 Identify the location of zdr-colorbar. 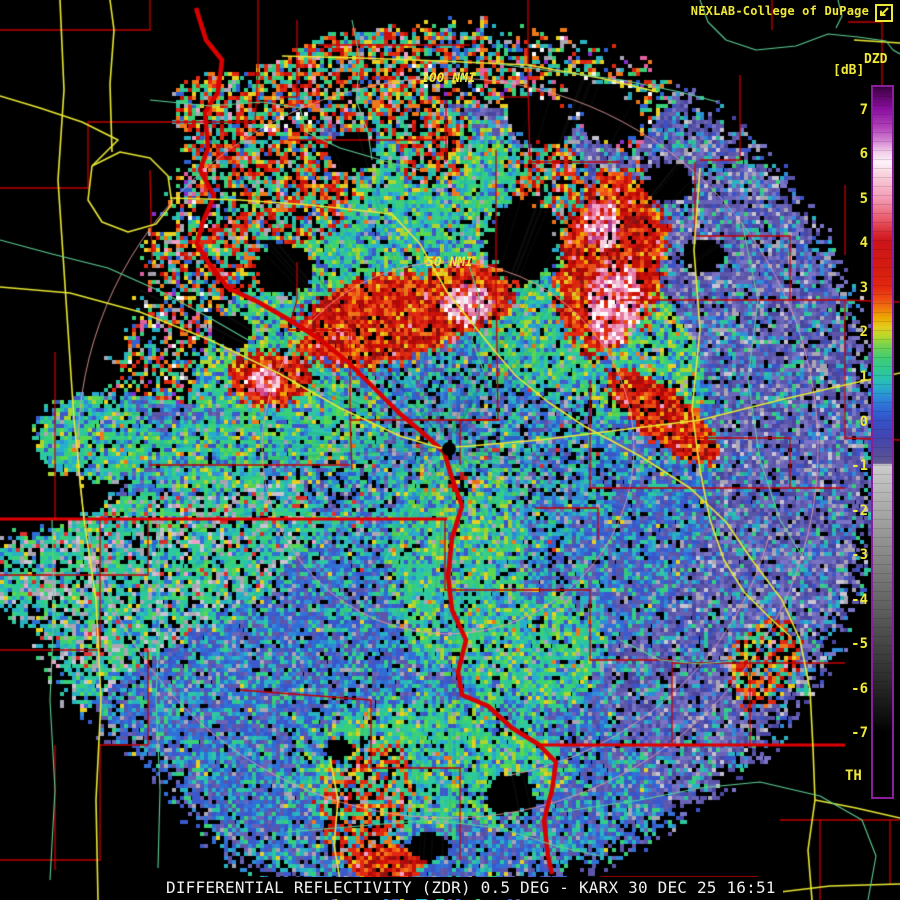
(882, 442).